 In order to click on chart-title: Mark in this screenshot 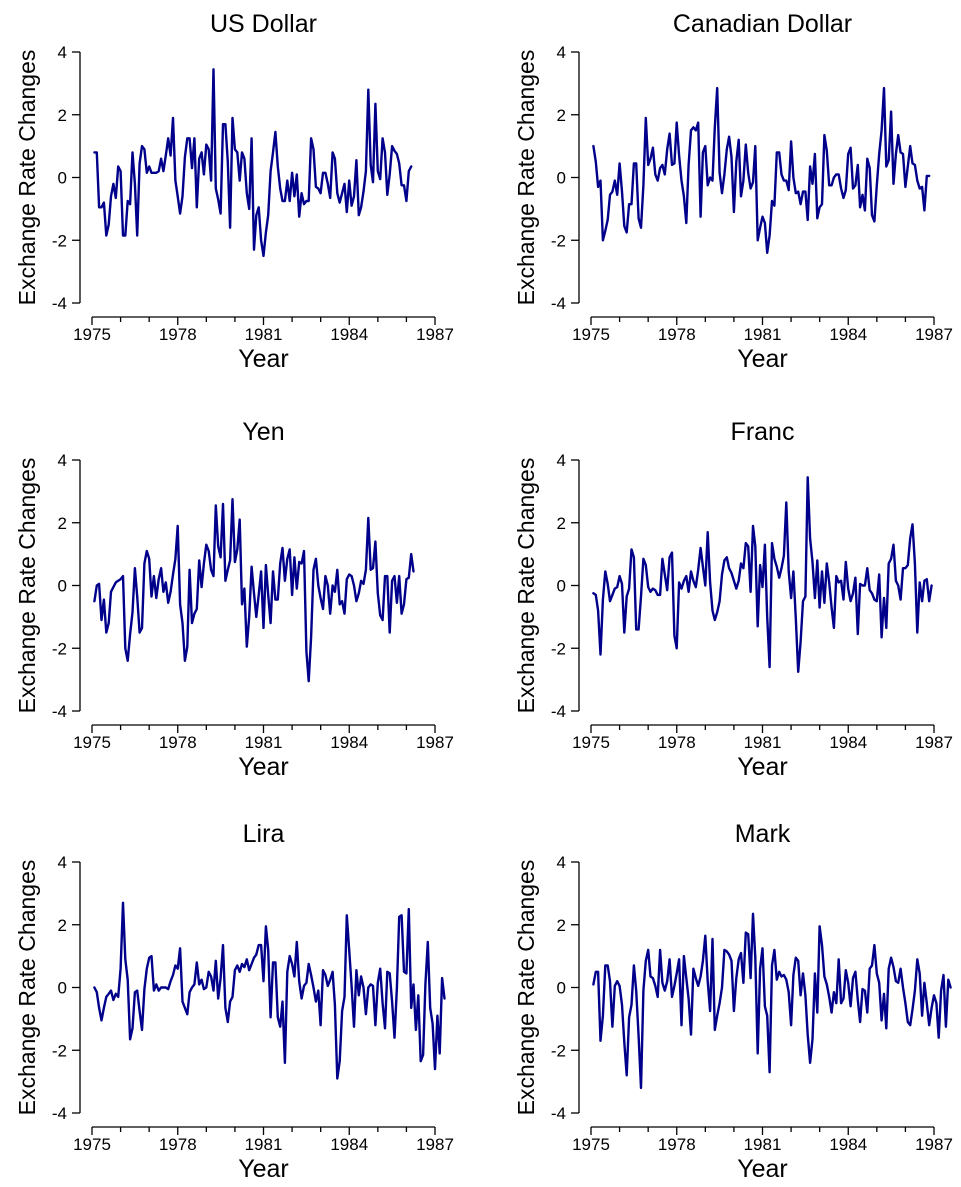, I will do `click(763, 834)`.